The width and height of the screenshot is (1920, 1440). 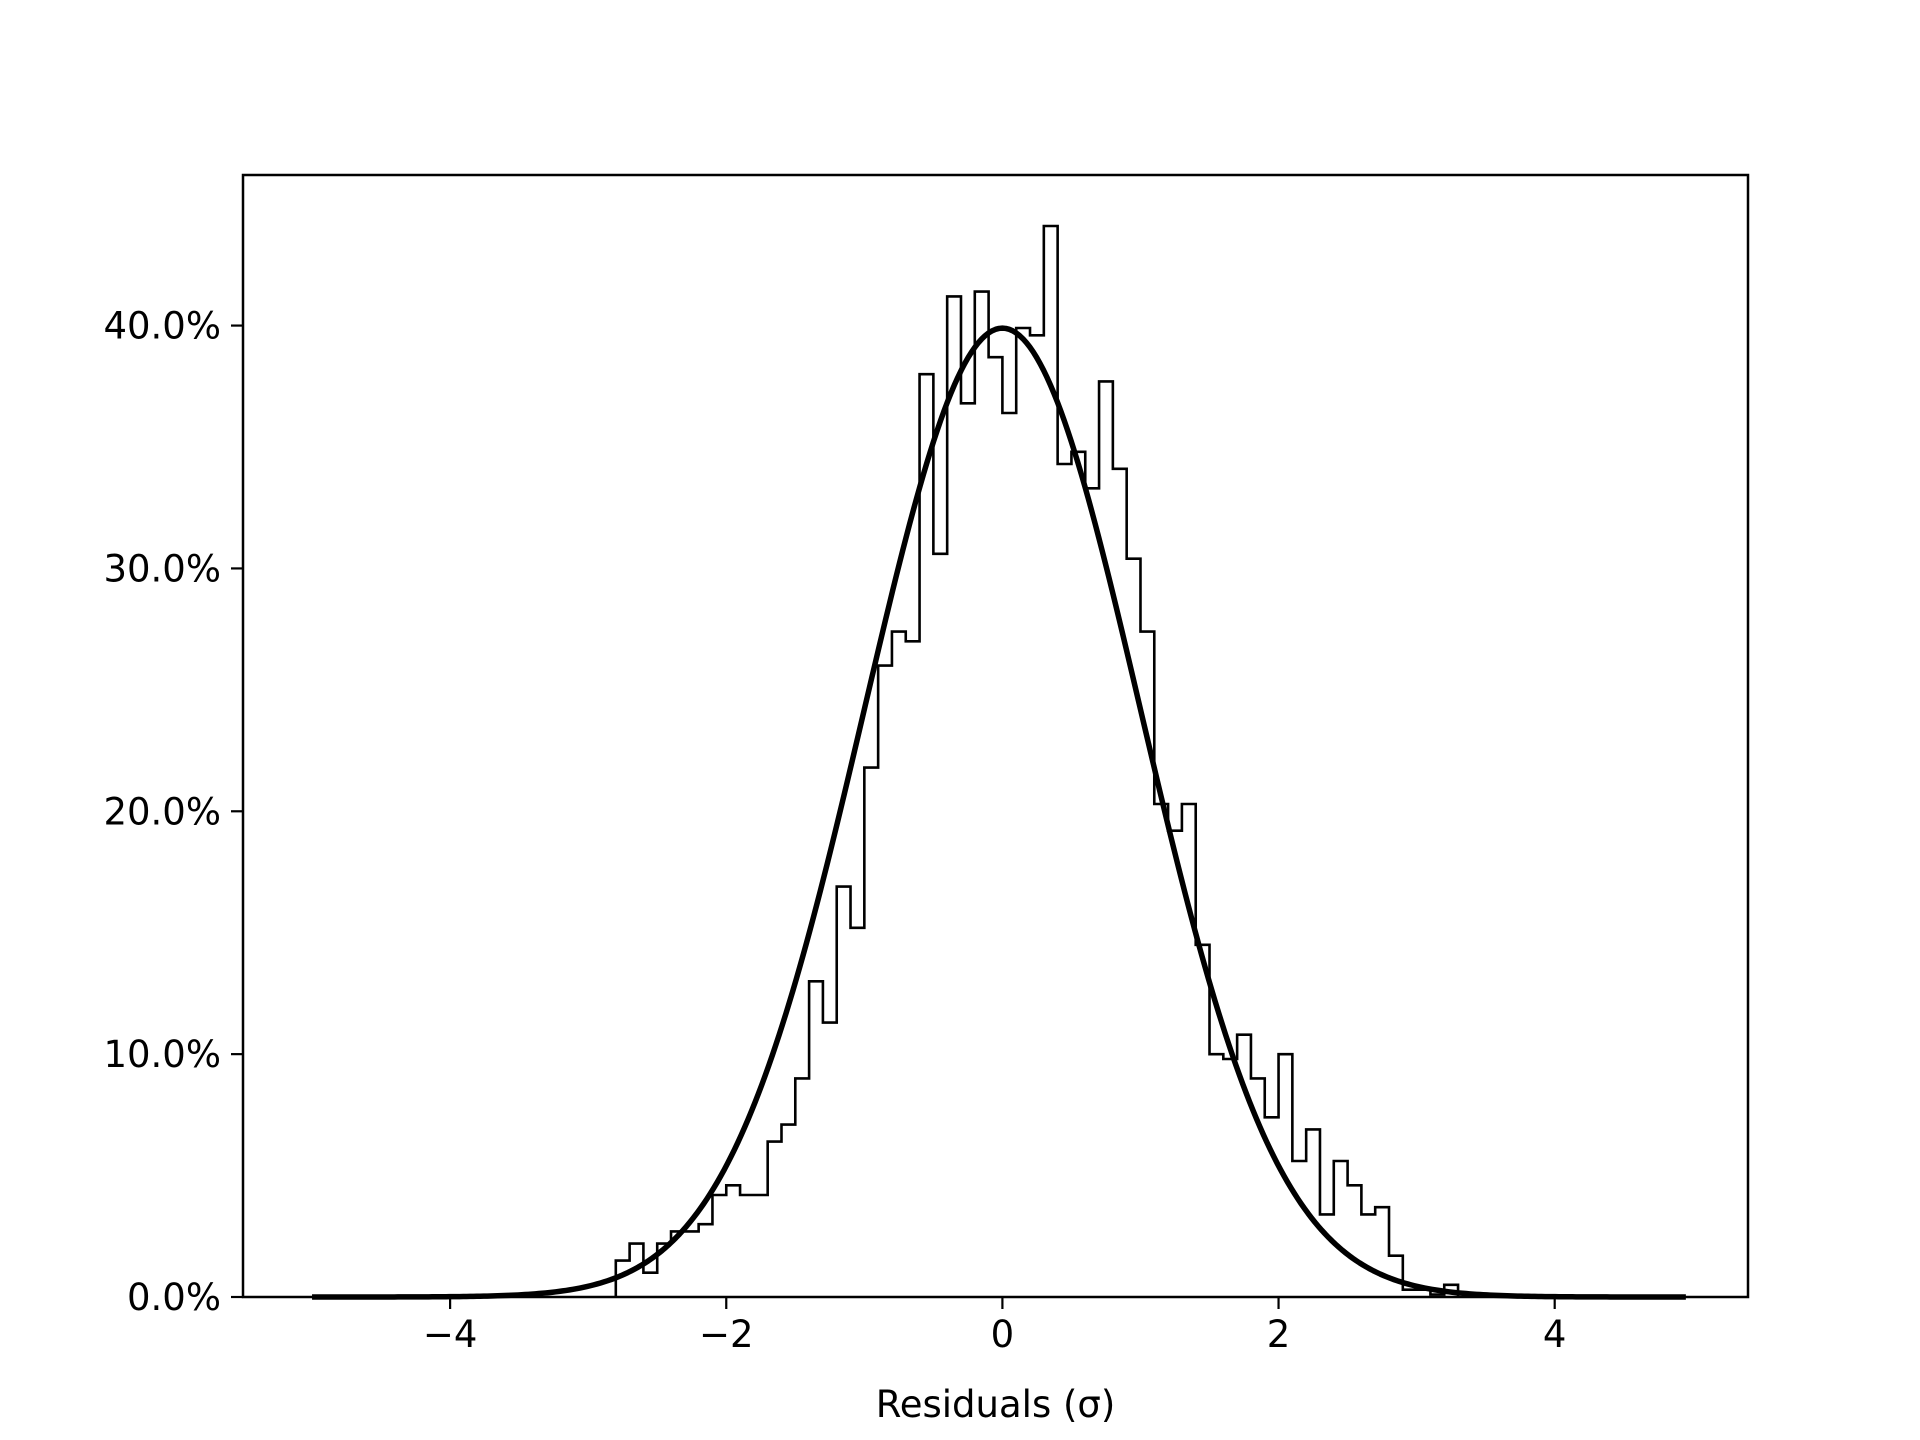 I want to click on x-tick-label: −4, so click(x=450, y=1334).